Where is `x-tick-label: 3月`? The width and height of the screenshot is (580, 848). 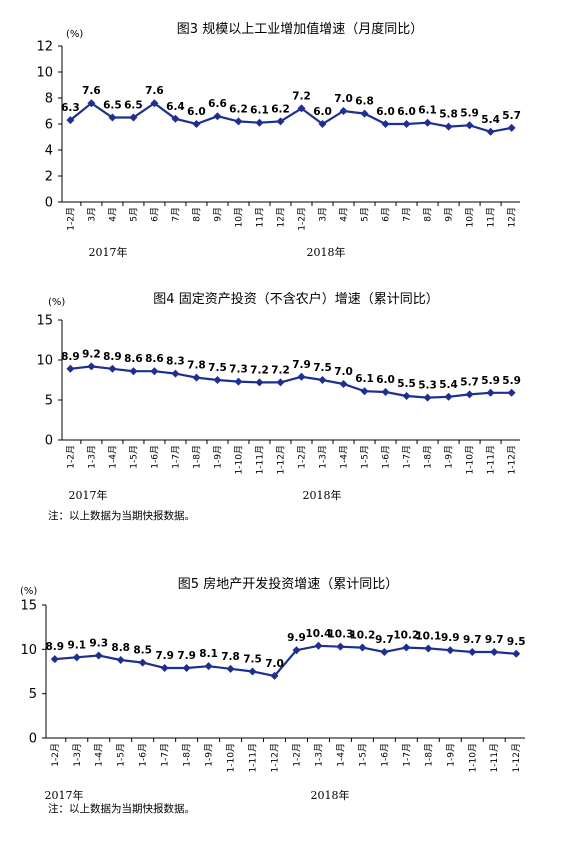 x-tick-label: 3月 is located at coordinates (323, 214).